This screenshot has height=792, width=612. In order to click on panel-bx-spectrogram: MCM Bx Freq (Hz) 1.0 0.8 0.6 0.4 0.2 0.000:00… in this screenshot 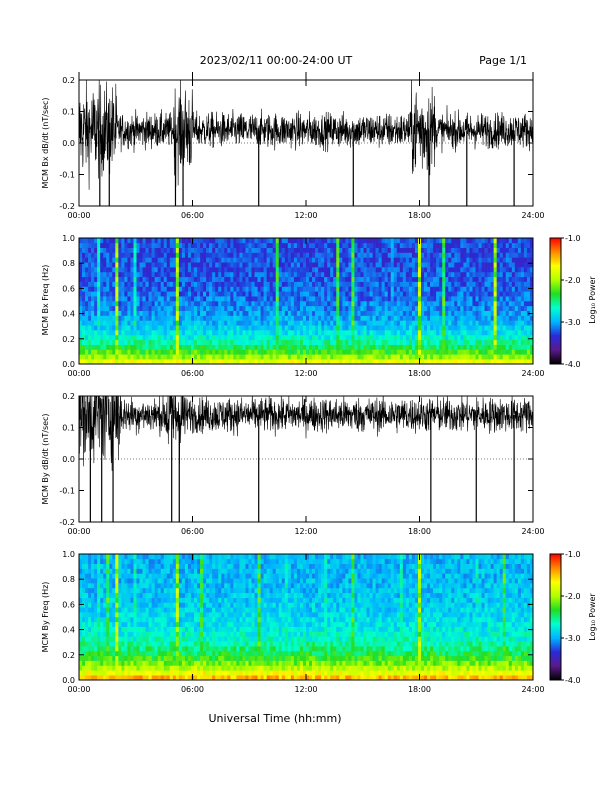, I will do `click(293, 306)`.